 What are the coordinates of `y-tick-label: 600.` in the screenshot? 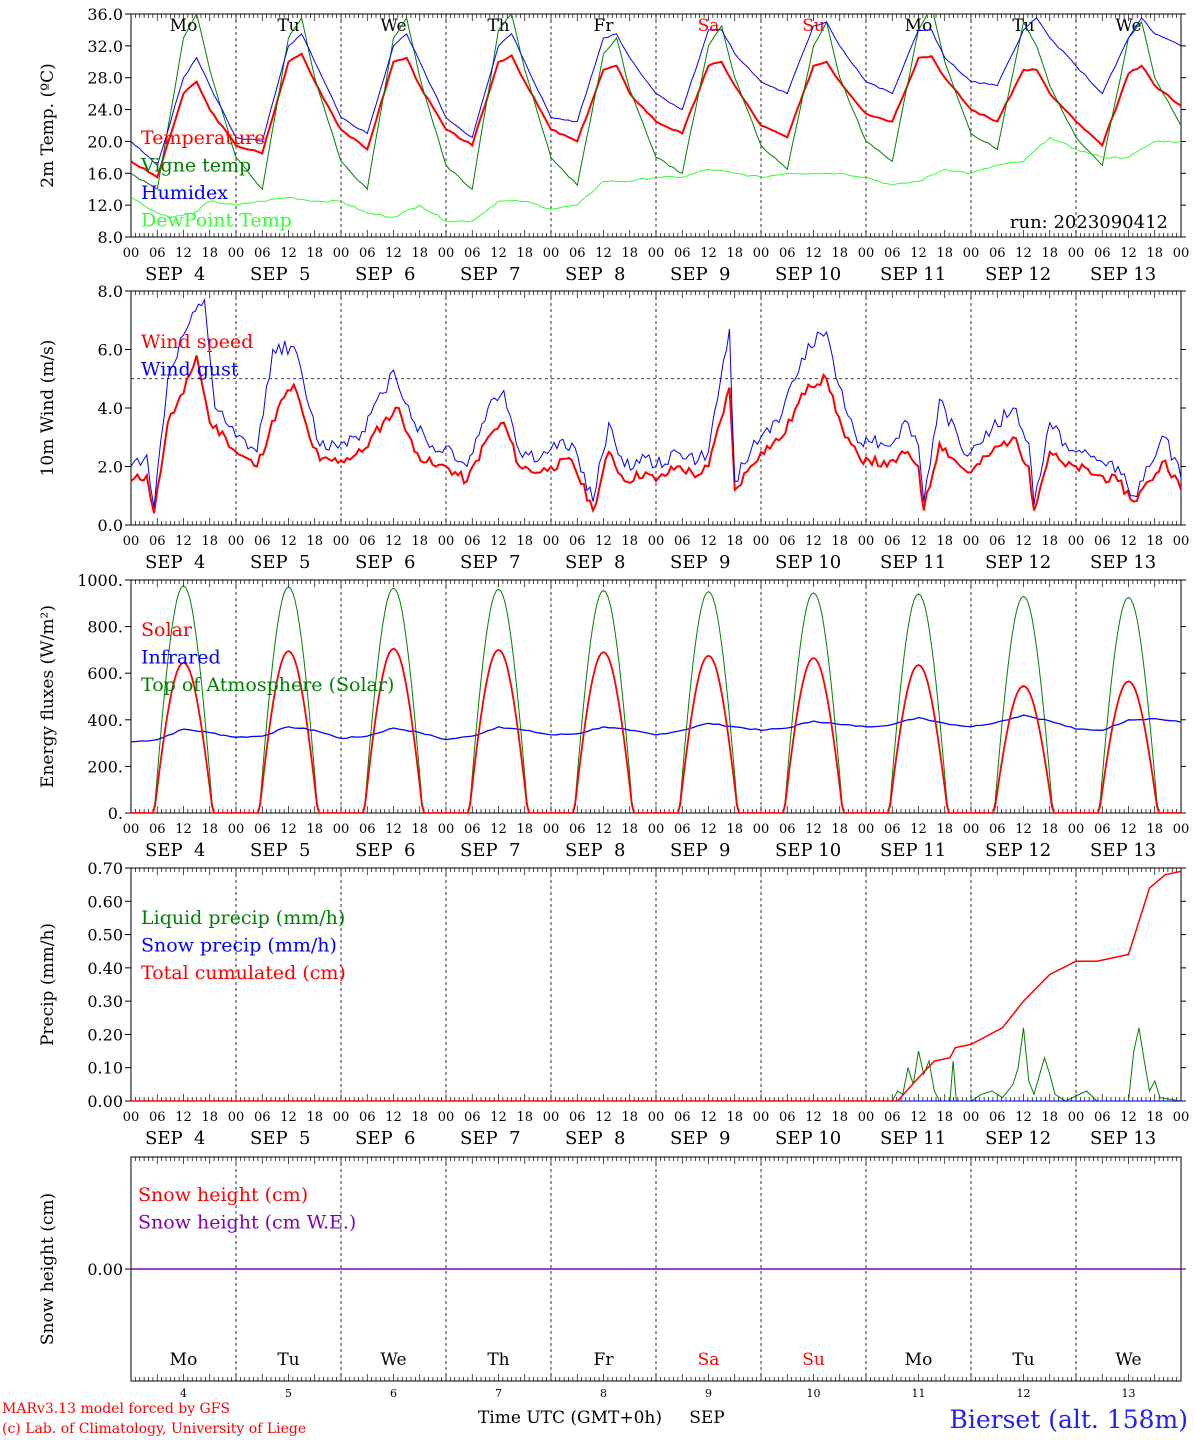 It's located at (105, 673).